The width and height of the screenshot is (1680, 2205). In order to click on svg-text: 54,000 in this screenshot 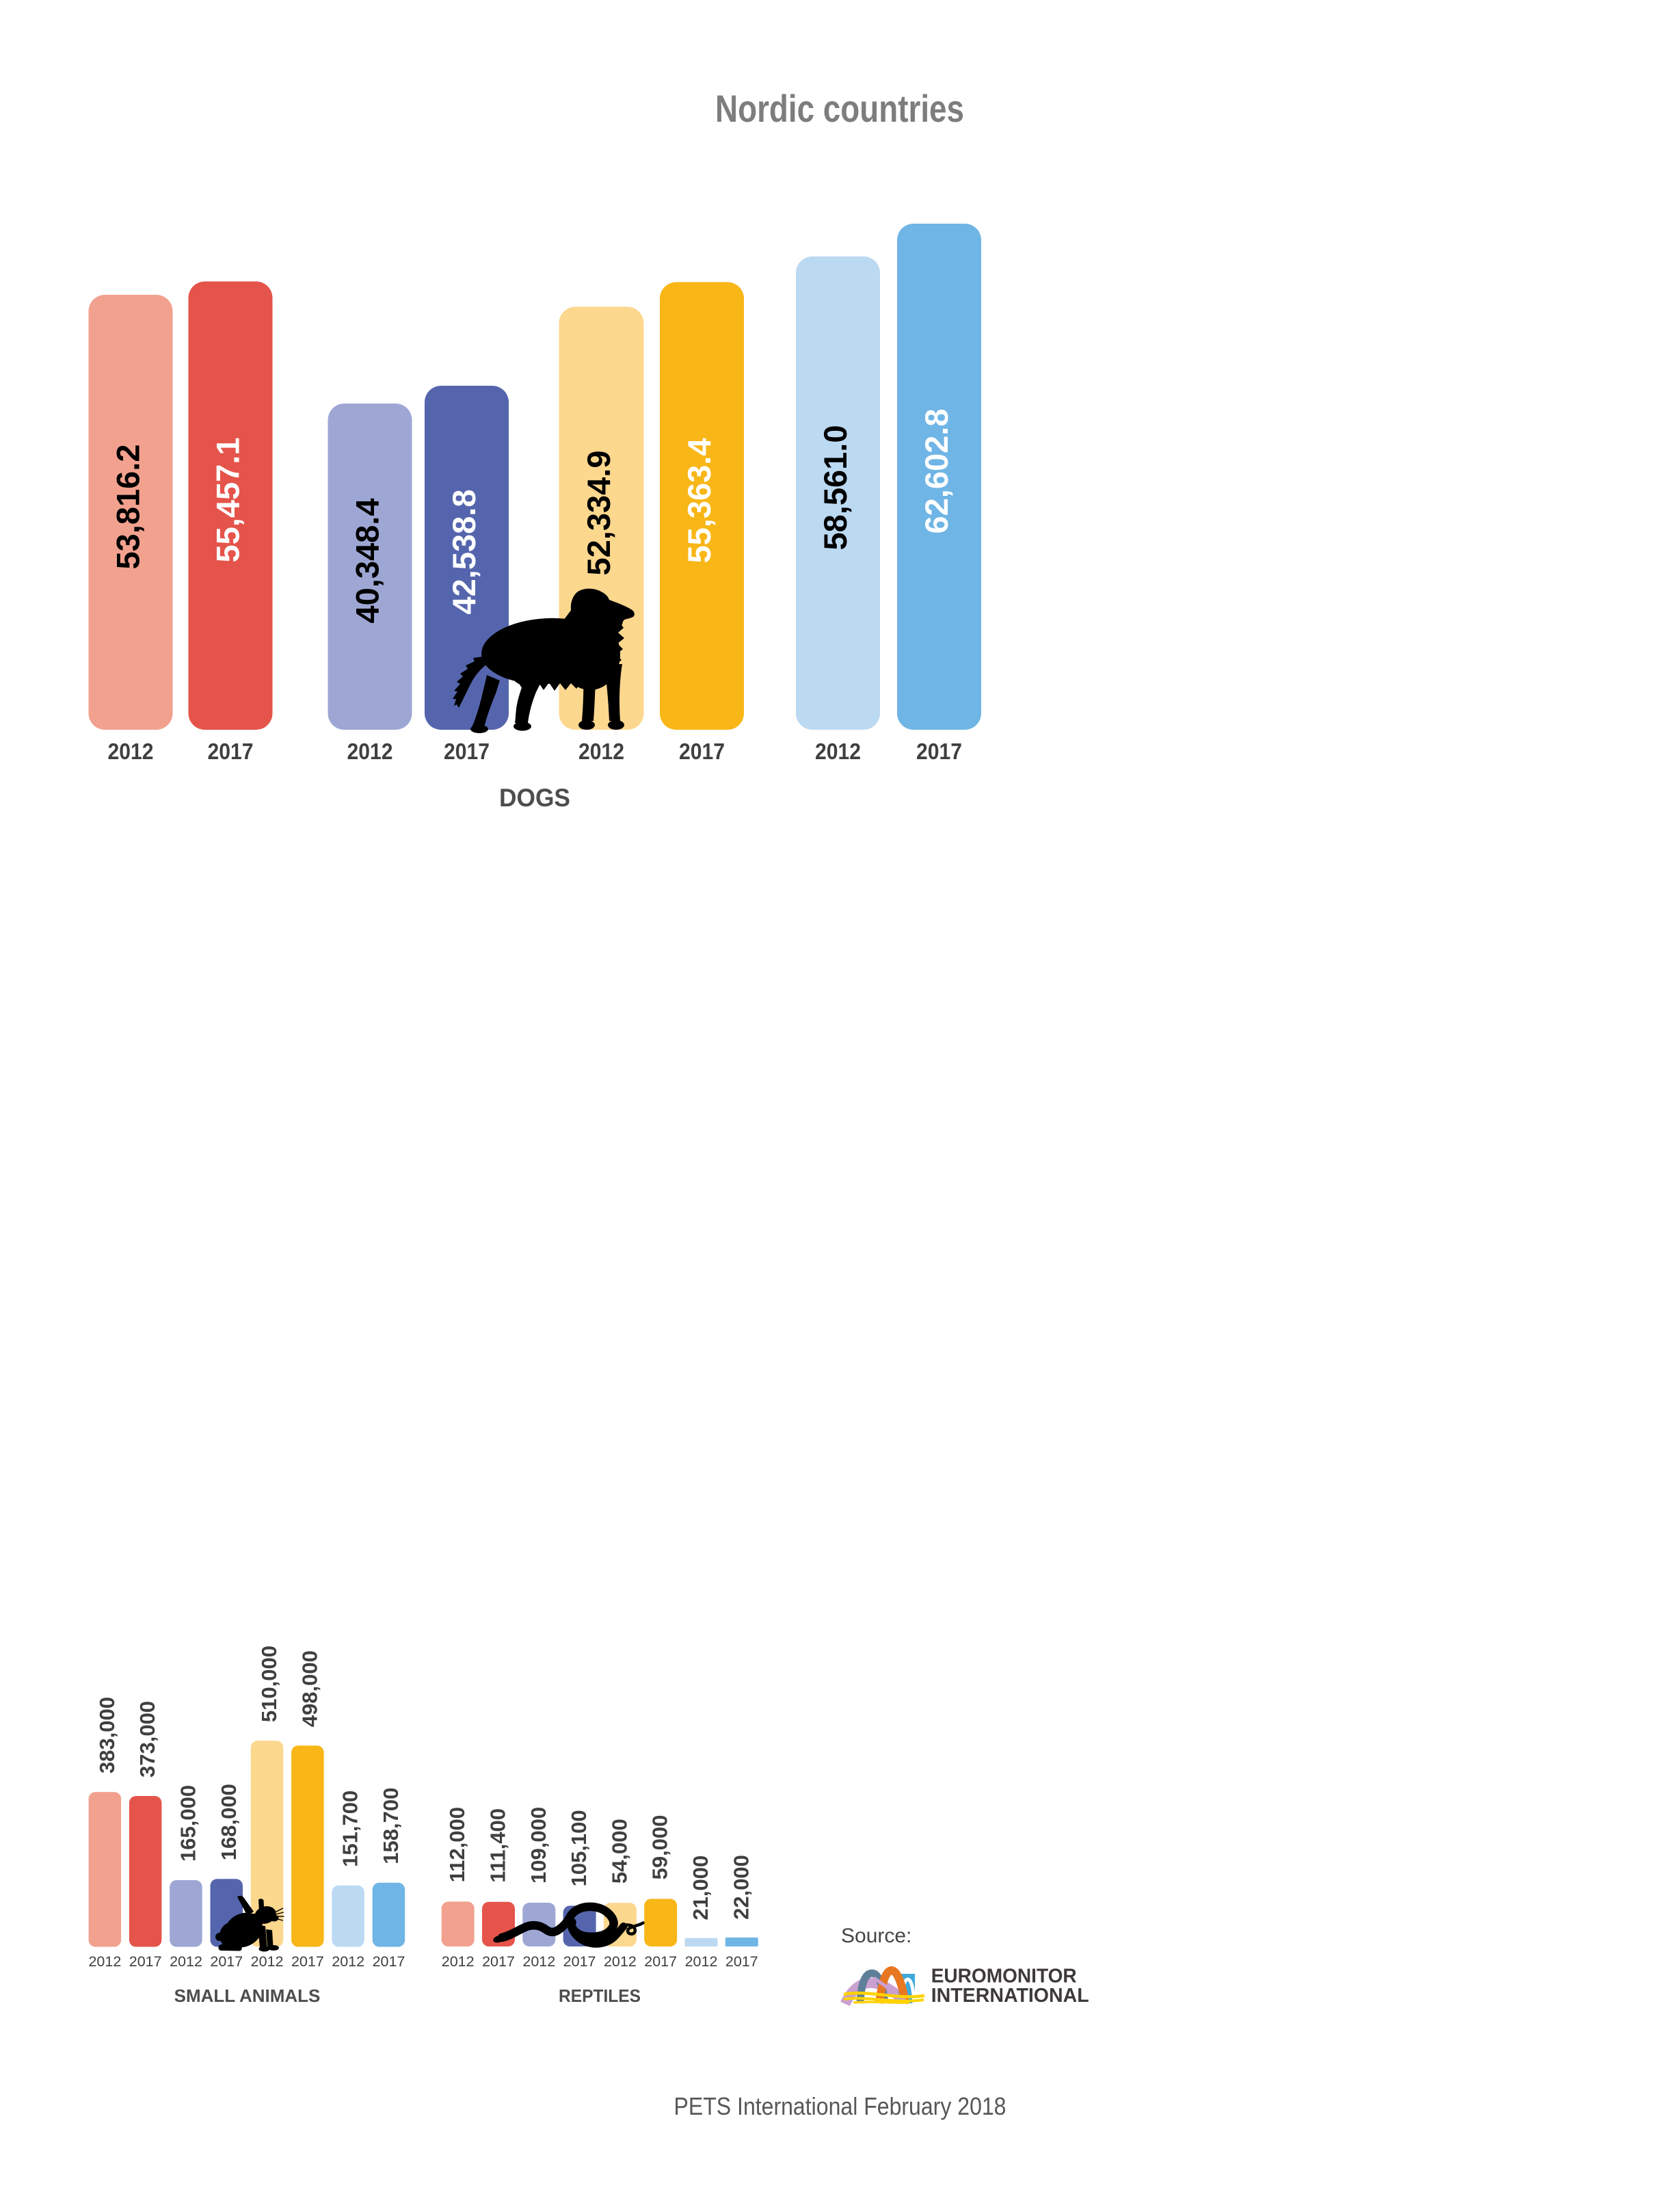, I will do `click(619, 1852)`.